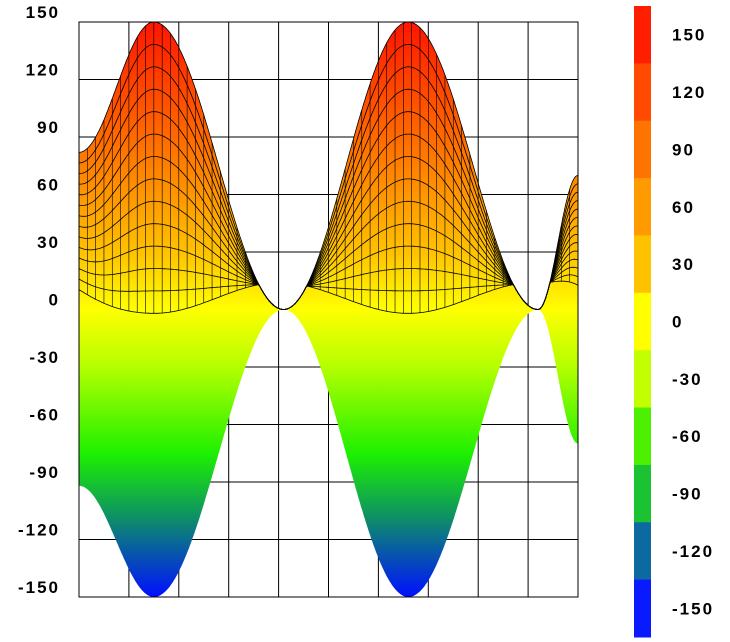 The height and width of the screenshot is (642, 730). Describe the element at coordinates (693, 551) in the screenshot. I see `colorbar-label: -120` at that location.